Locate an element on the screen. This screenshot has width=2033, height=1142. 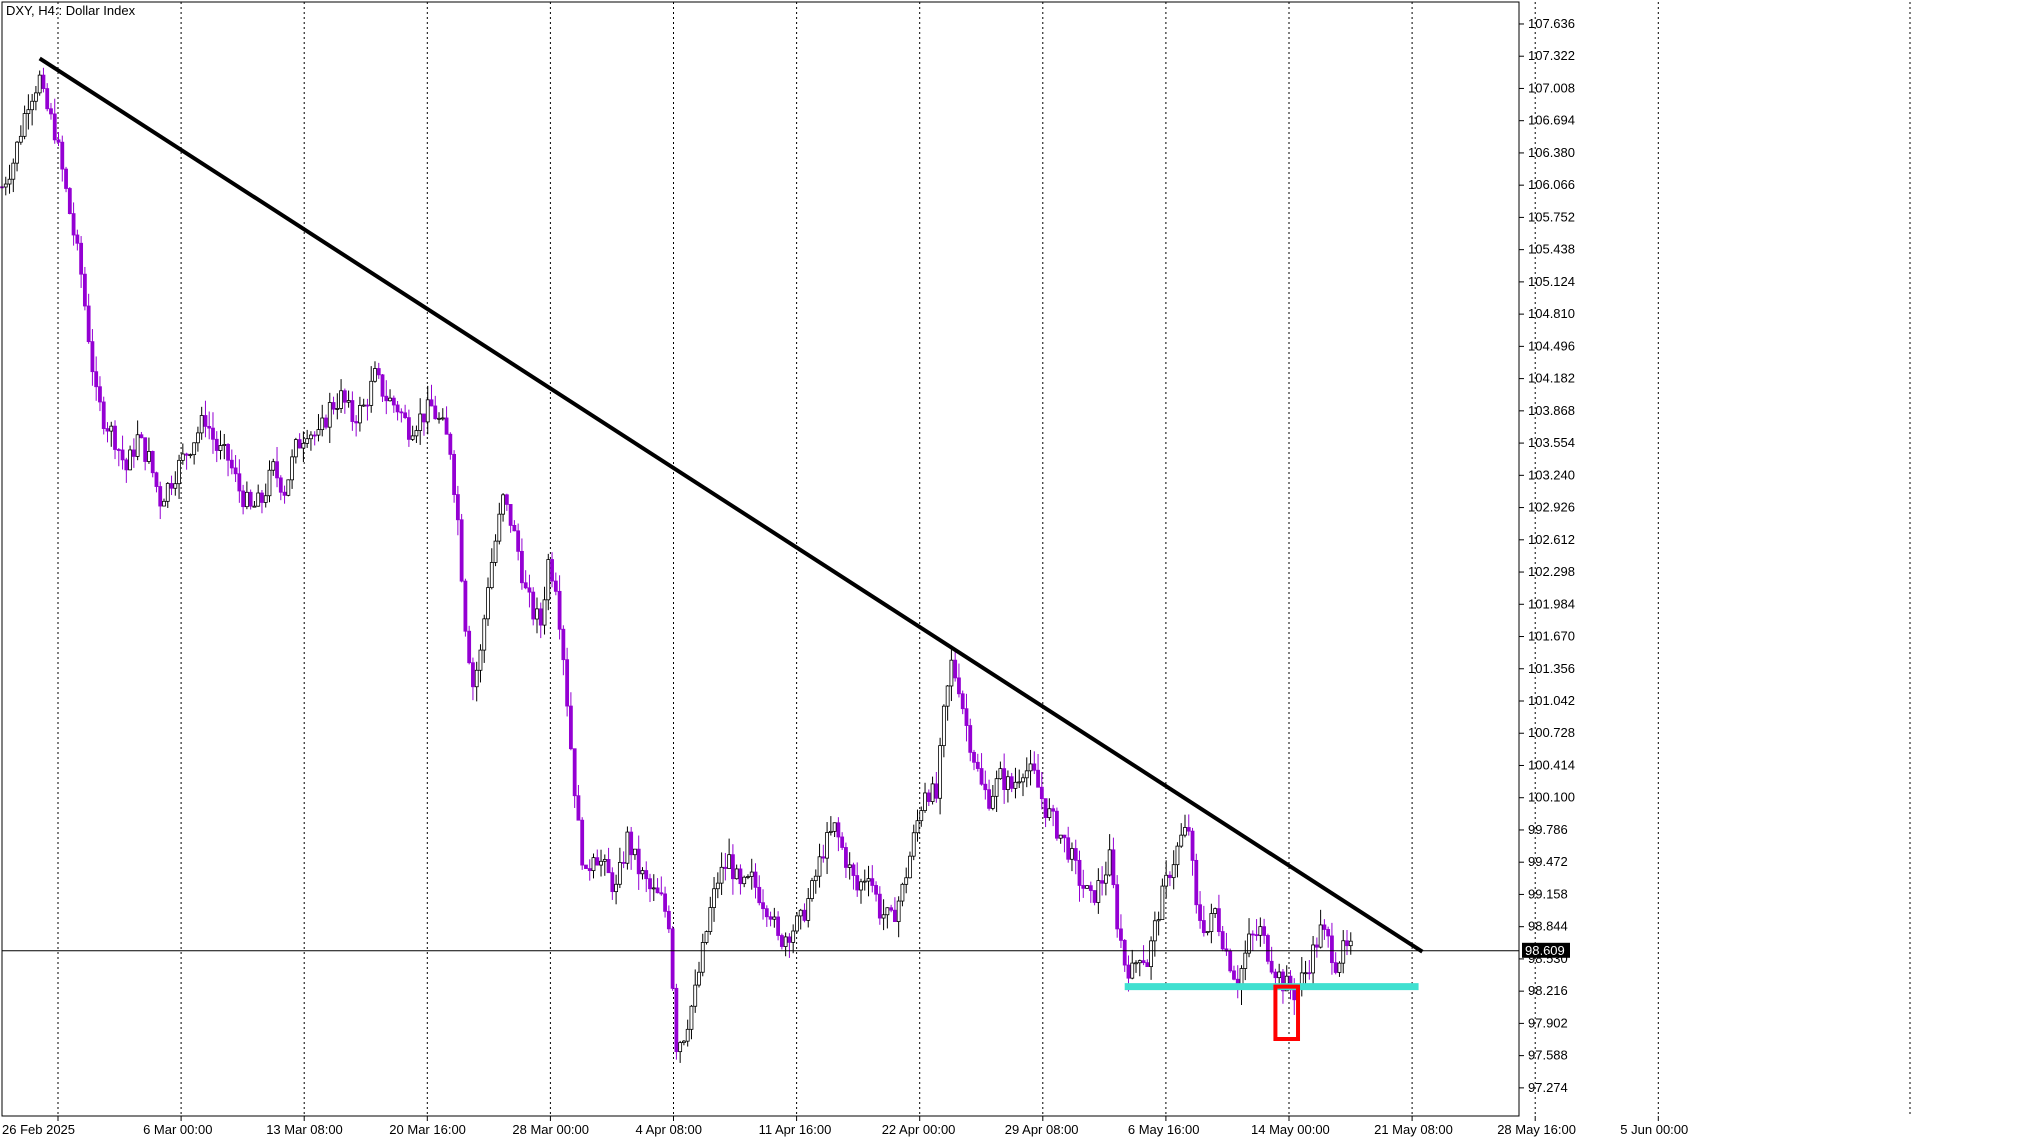
y-tick-label: 107.636 is located at coordinates (1551, 23).